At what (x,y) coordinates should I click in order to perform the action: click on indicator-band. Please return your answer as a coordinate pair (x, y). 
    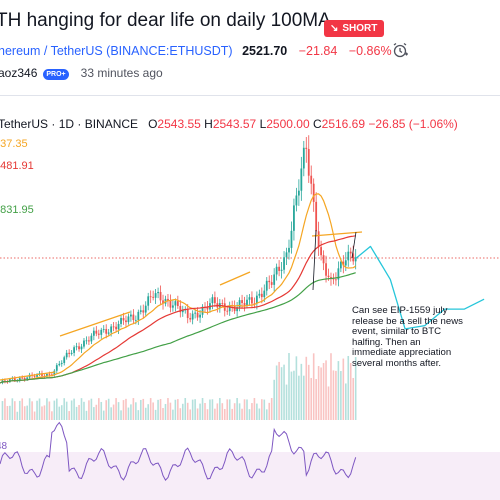
    Looking at the image, I should click on (250, 476).